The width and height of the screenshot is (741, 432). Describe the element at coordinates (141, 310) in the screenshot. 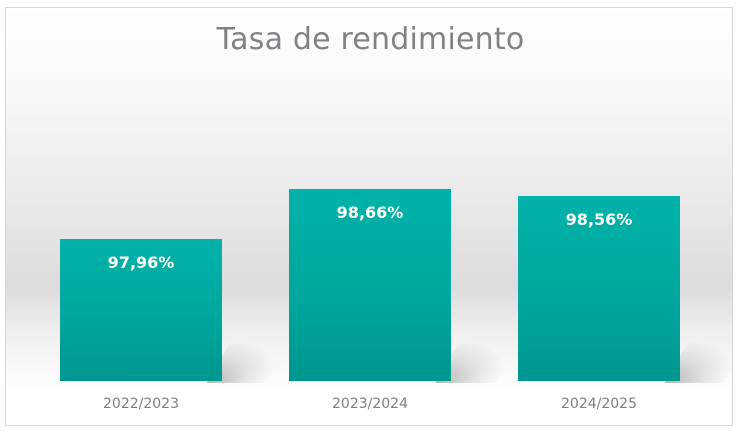

I see `bar-2022-2023: 97,96%` at that location.